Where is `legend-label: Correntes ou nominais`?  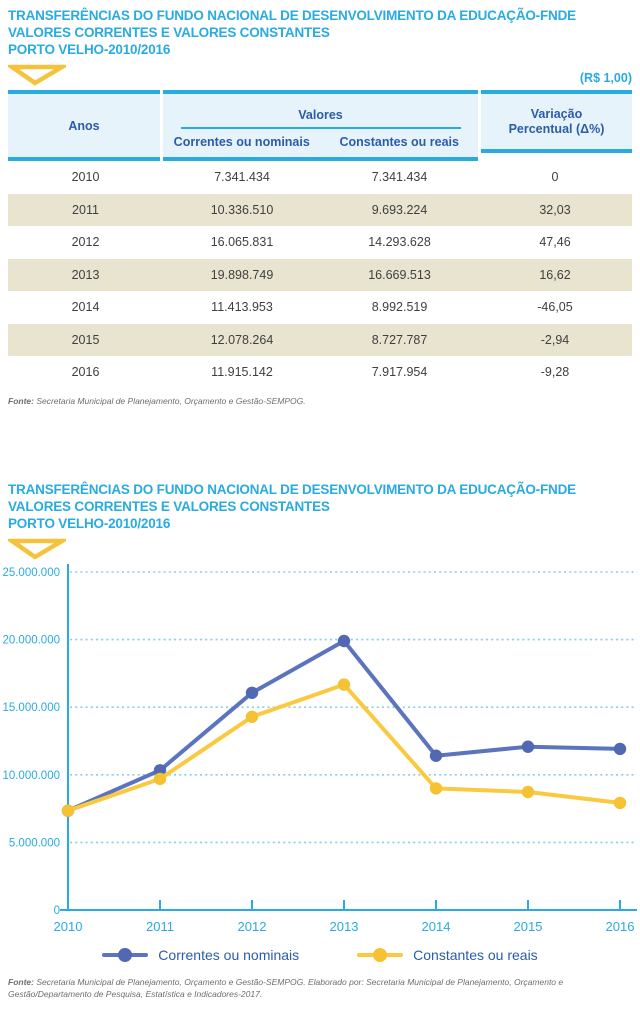 legend-label: Correntes ou nominais is located at coordinates (229, 954).